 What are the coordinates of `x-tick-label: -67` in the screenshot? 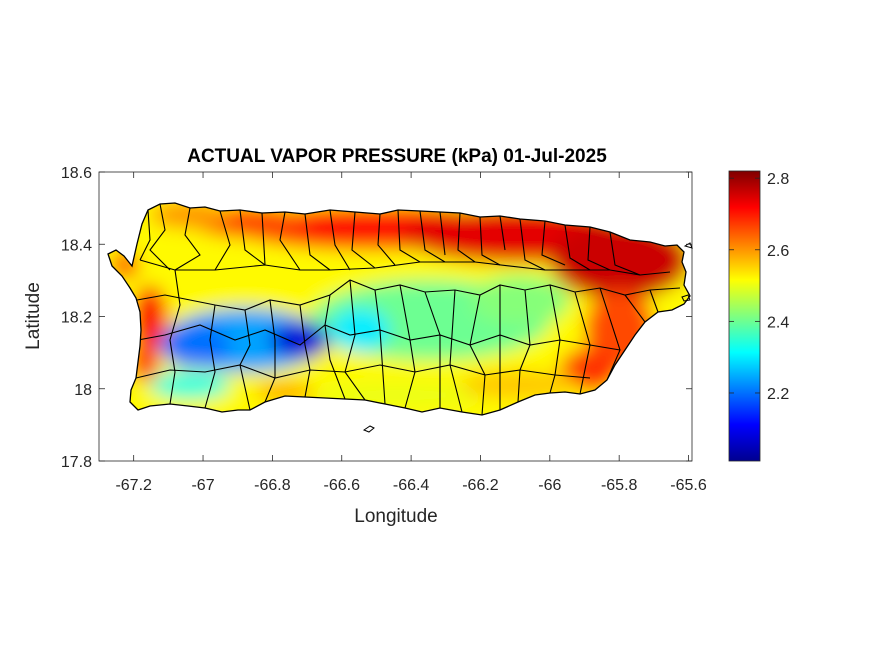 It's located at (202, 485).